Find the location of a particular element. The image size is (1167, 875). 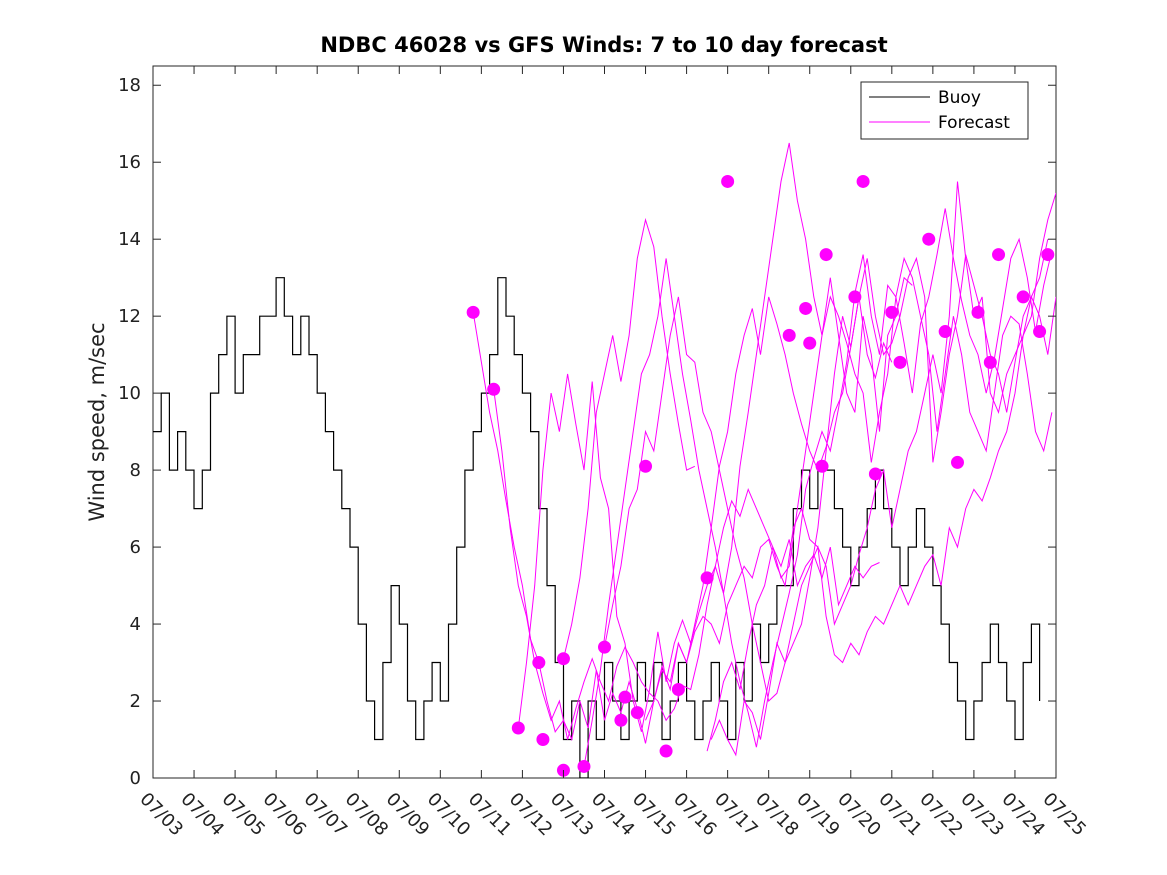

legend: Buoy Forecast is located at coordinates (944, 110).